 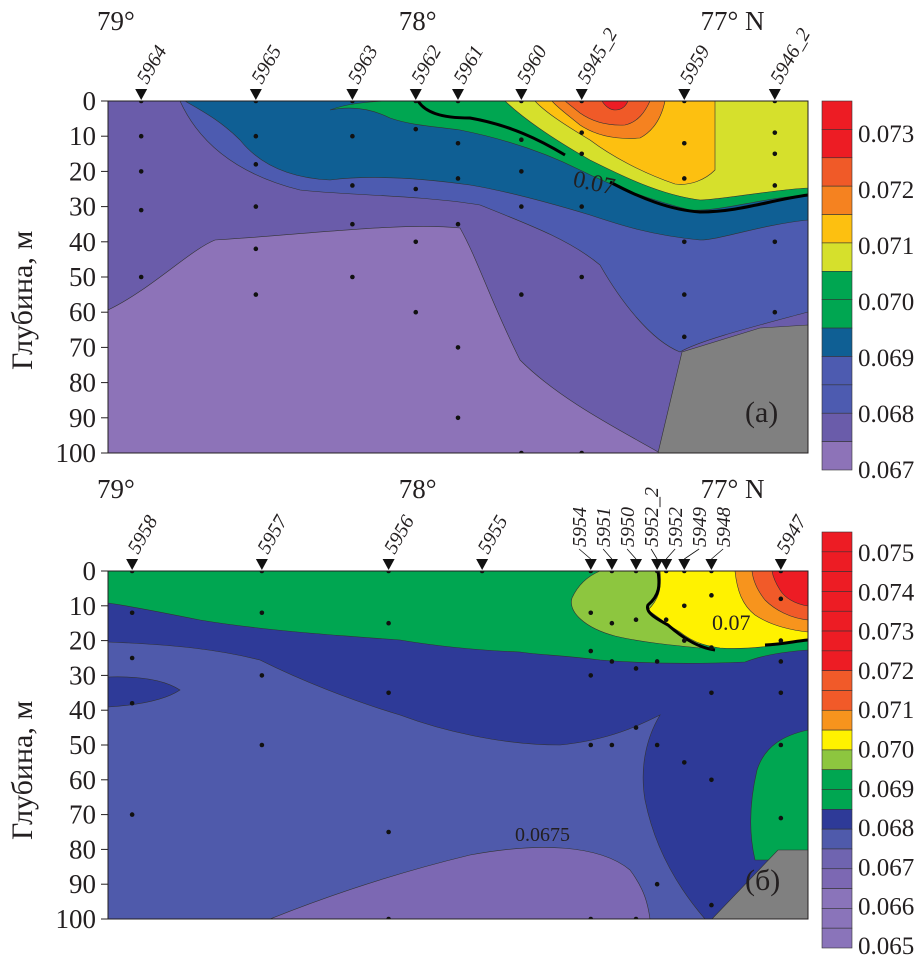 What do you see at coordinates (886, 134) in the screenshot?
I see `colorbar-label: 0.073` at bounding box center [886, 134].